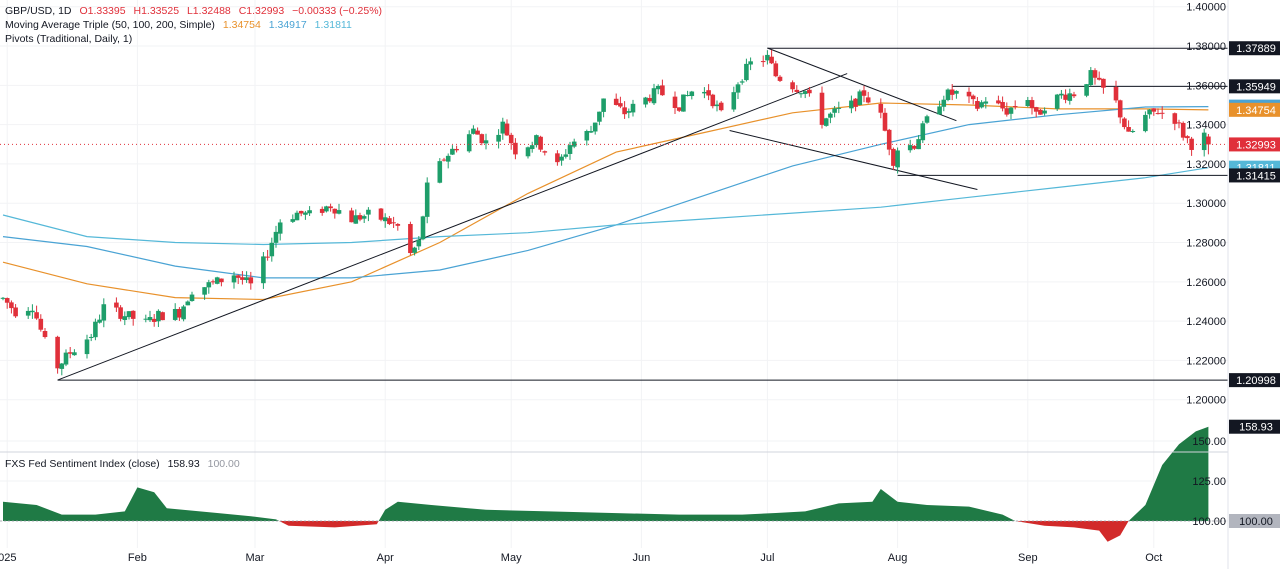 Image resolution: width=1280 pixels, height=569 pixels. Describe the element at coordinates (1206, 126) in the screenshot. I see `price-tick-label: 1.34000` at that location.